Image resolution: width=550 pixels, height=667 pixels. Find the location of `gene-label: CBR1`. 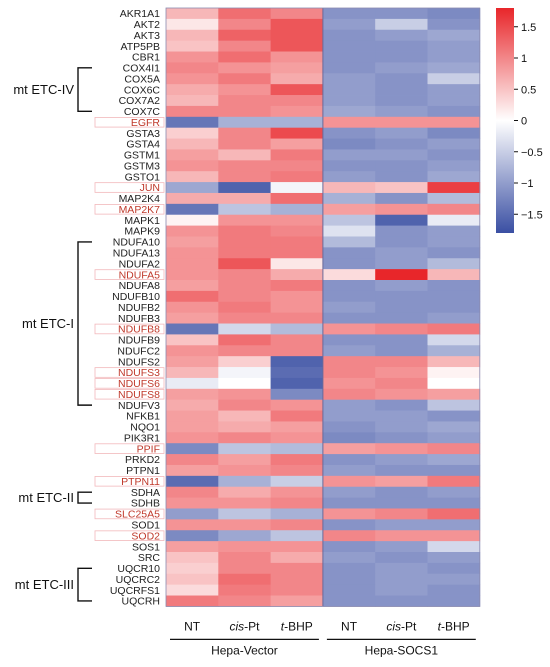

gene-label: CBR1 is located at coordinates (146, 58).